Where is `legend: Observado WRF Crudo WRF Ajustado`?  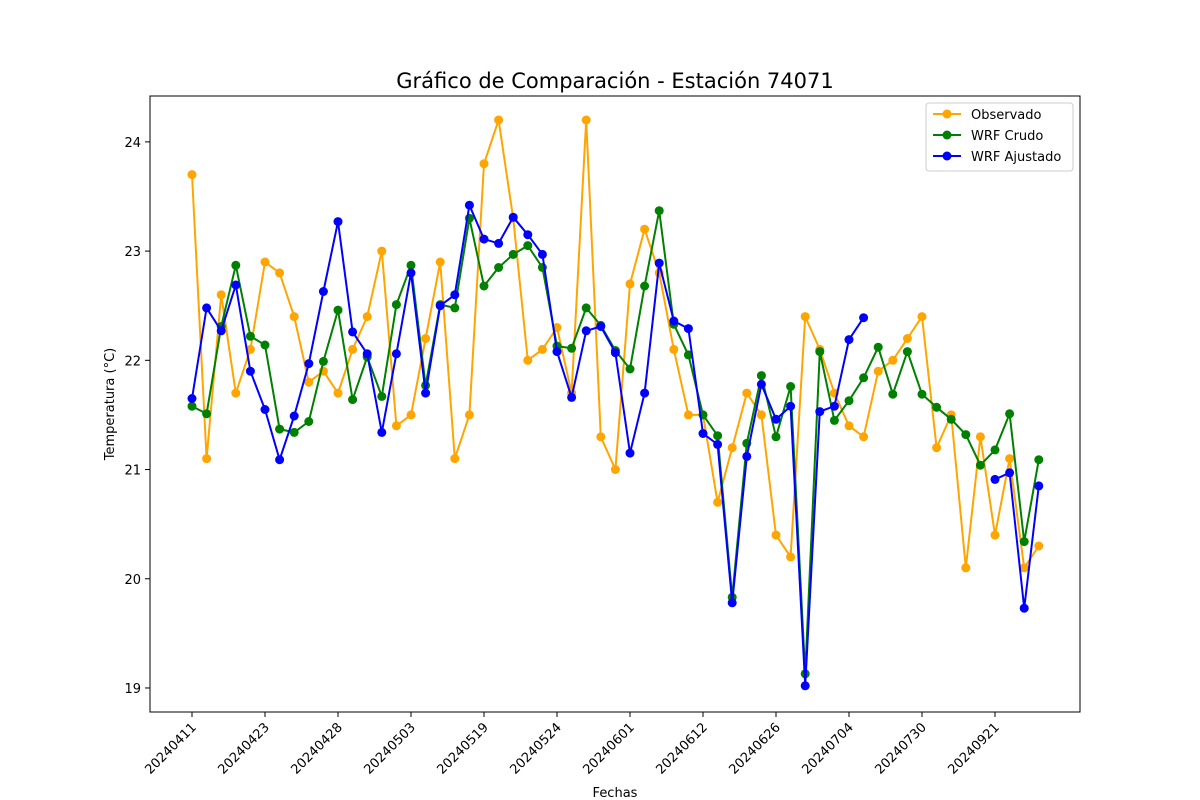
legend: Observado WRF Crudo WRF Ajustado is located at coordinates (999, 137).